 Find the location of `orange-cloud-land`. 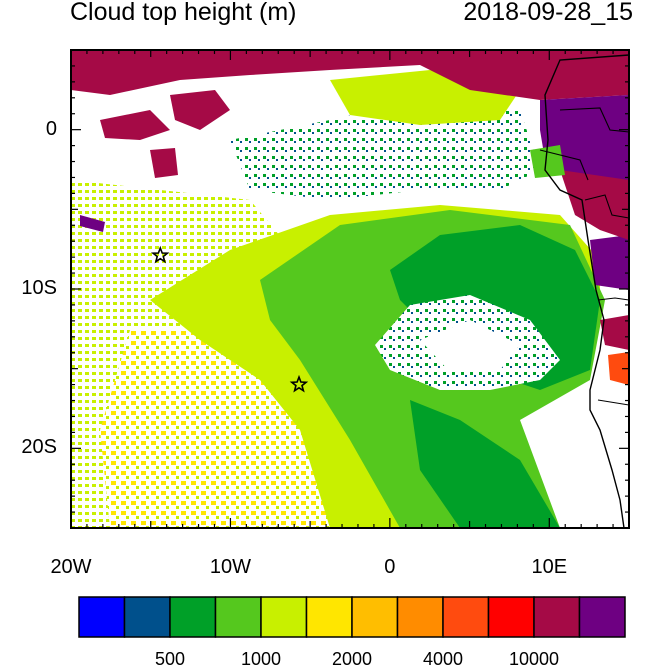

orange-cloud-land is located at coordinates (618, 368).